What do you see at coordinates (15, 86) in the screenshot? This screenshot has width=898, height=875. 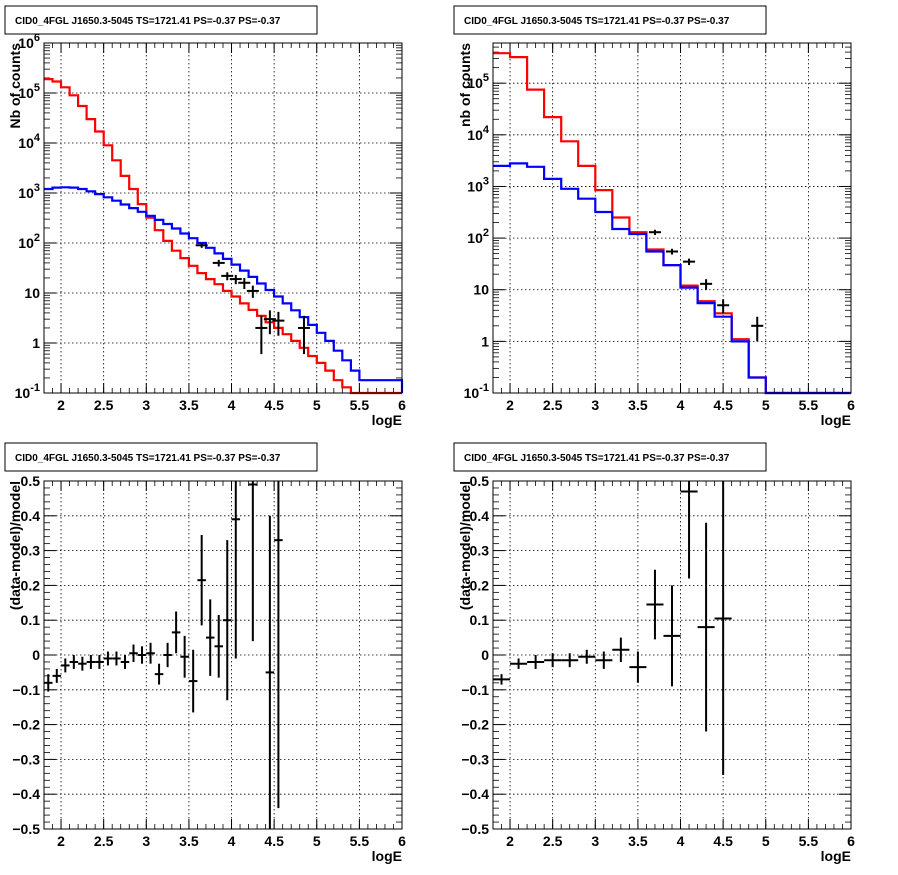 I see `y-axis-label: Nb of counts` at bounding box center [15, 86].